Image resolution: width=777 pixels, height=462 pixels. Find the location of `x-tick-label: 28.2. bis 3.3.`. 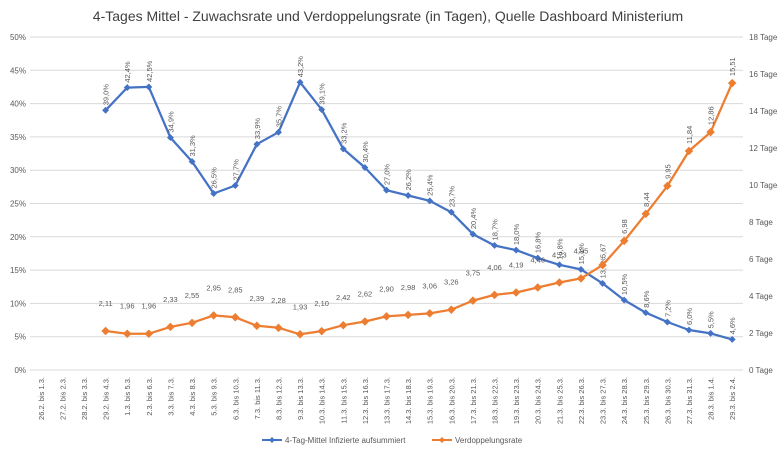

x-tick-label: 28.2. bis 3.3. is located at coordinates (84, 398).